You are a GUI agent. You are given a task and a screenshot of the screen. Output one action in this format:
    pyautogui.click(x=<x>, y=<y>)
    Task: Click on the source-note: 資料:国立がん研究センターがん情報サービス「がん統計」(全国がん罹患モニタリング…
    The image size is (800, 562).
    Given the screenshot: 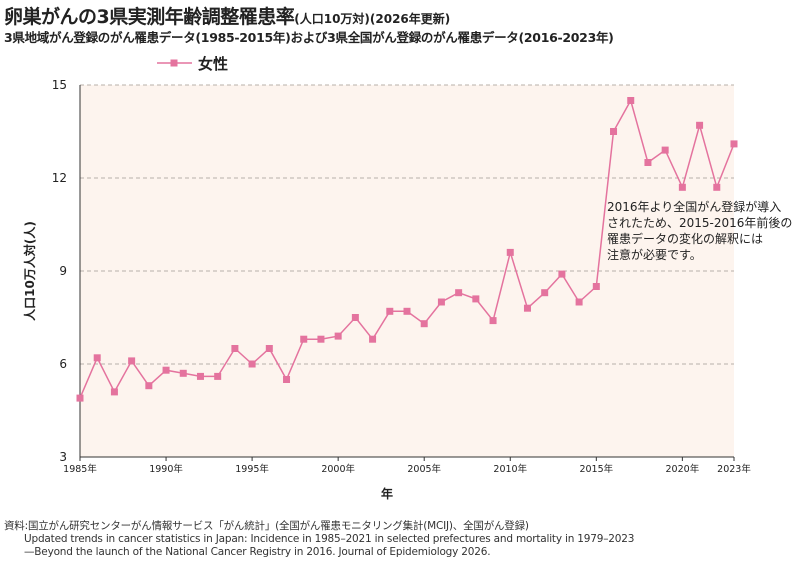 What is the action you would take?
    pyautogui.click(x=319, y=539)
    